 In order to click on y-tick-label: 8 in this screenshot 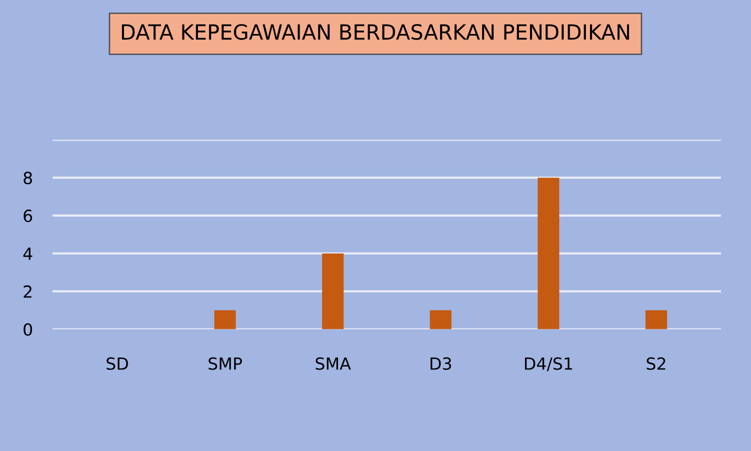, I will do `click(28, 178)`.